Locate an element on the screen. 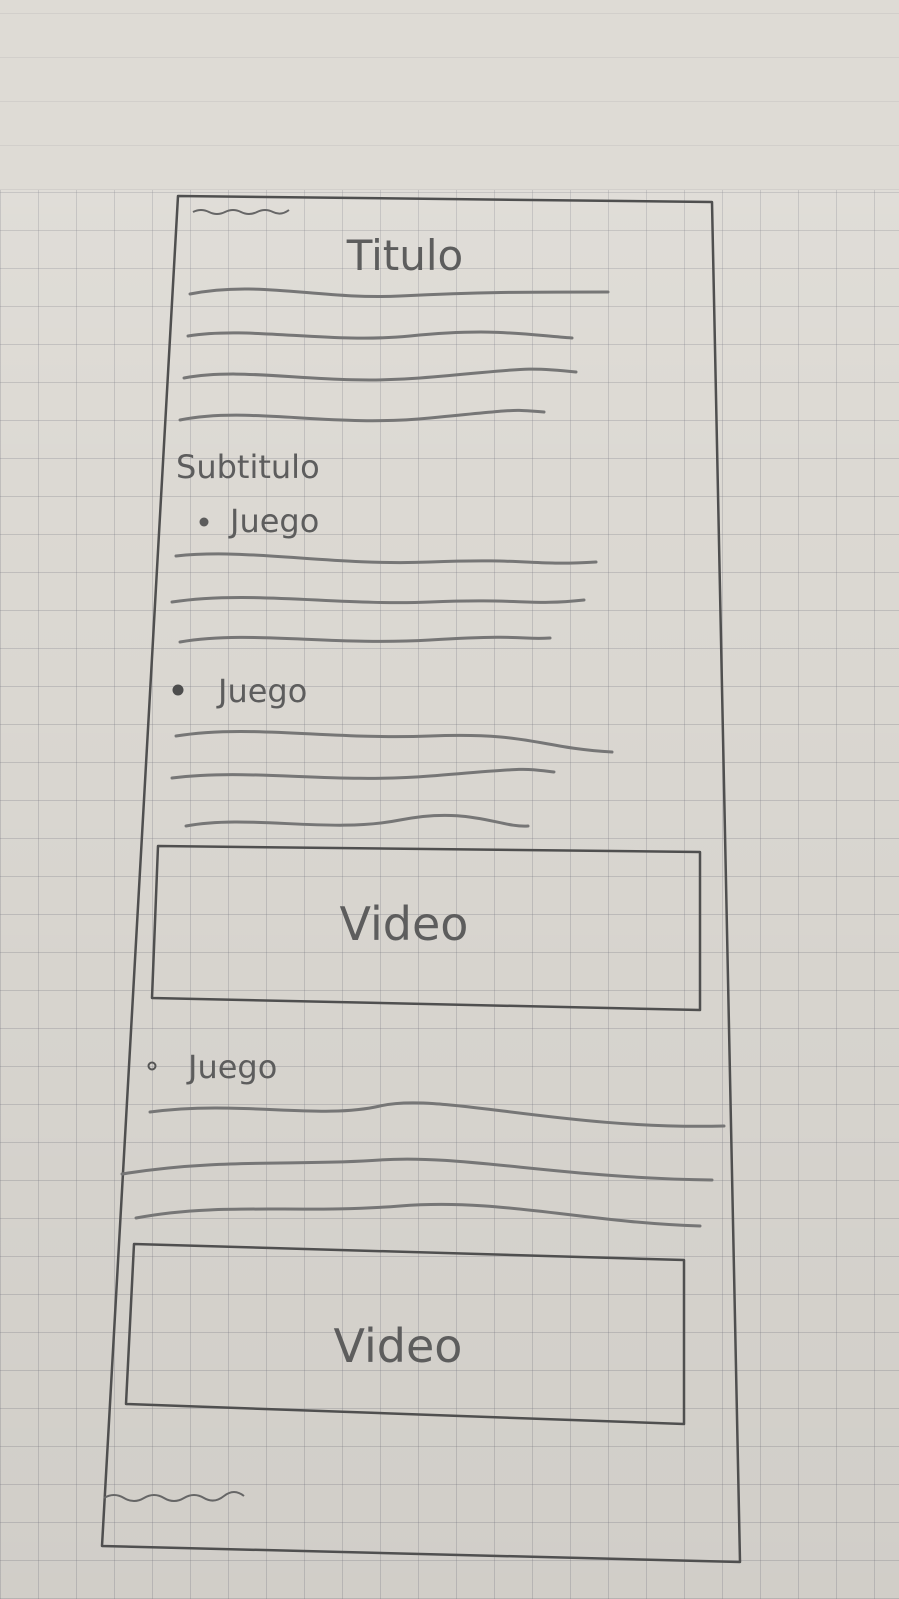 This screenshot has width=899, height=1599. paper-top-margin is located at coordinates (449, 95).